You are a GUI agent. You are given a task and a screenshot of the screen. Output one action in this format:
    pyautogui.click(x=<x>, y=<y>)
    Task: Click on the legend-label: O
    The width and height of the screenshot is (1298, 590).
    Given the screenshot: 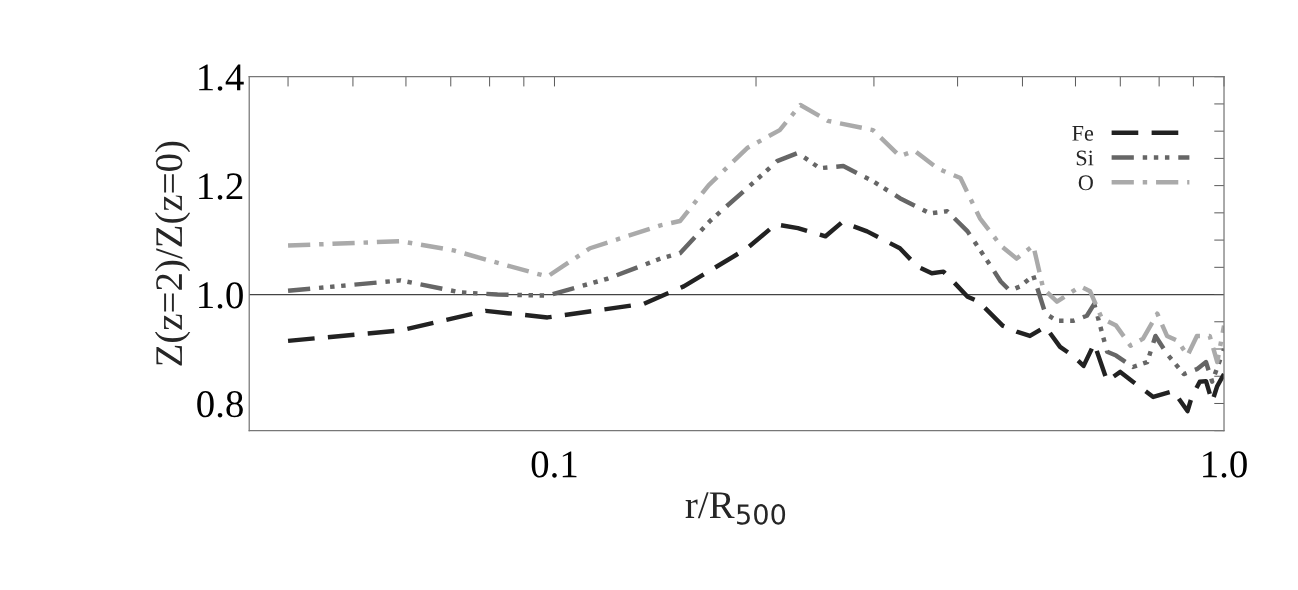 What is the action you would take?
    pyautogui.click(x=1085, y=183)
    